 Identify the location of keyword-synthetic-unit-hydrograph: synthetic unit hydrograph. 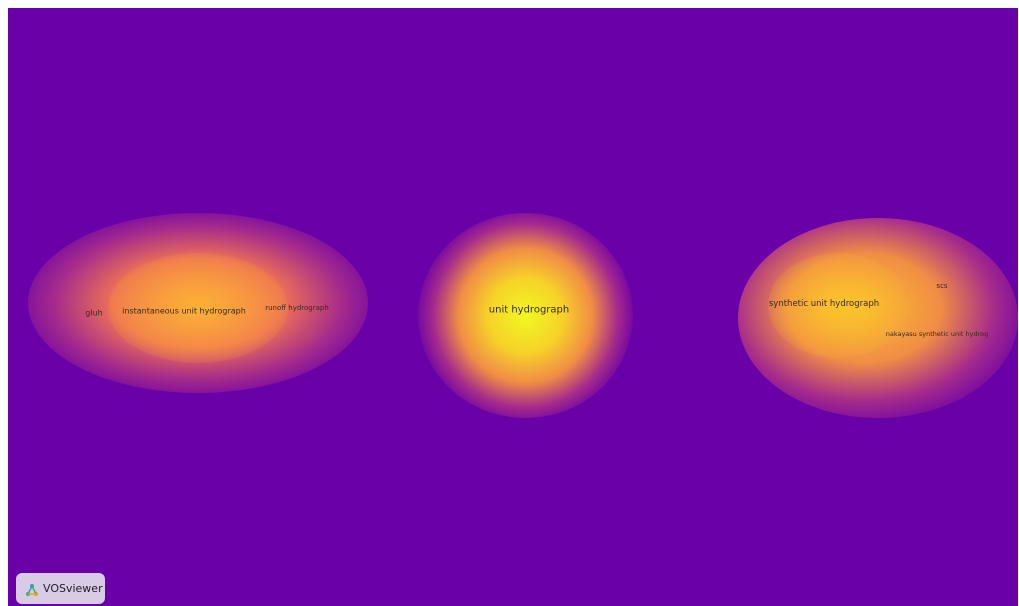
(824, 304).